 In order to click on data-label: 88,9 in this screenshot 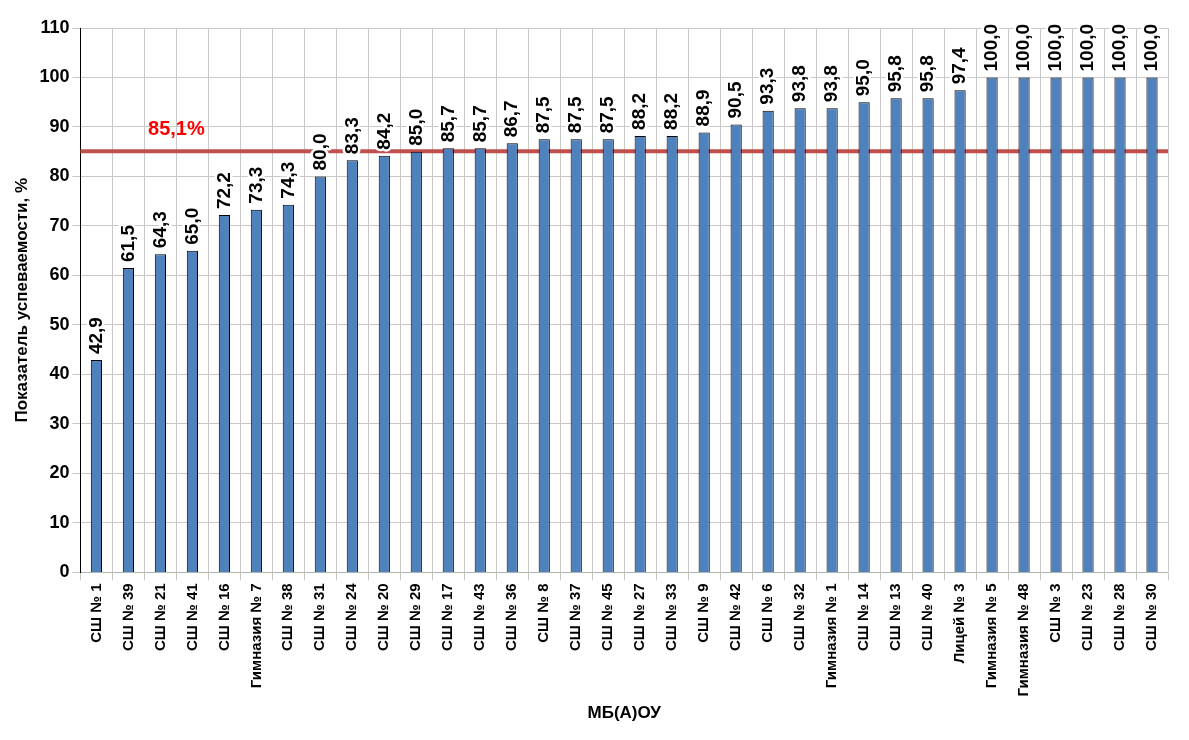, I will do `click(703, 108)`.